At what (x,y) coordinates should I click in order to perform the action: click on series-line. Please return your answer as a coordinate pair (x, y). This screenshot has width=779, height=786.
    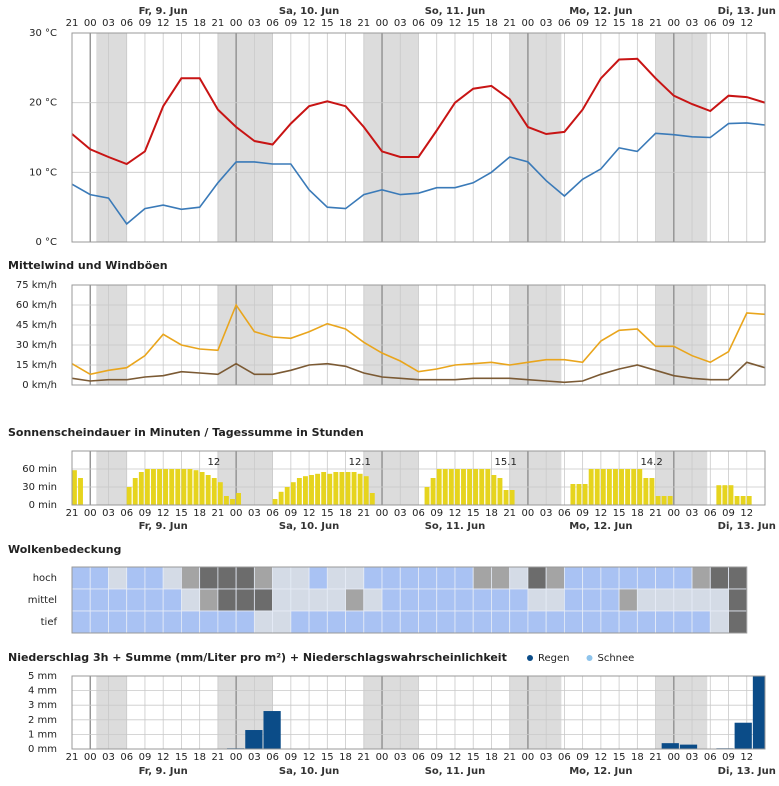
    Looking at the image, I should click on (418, 339).